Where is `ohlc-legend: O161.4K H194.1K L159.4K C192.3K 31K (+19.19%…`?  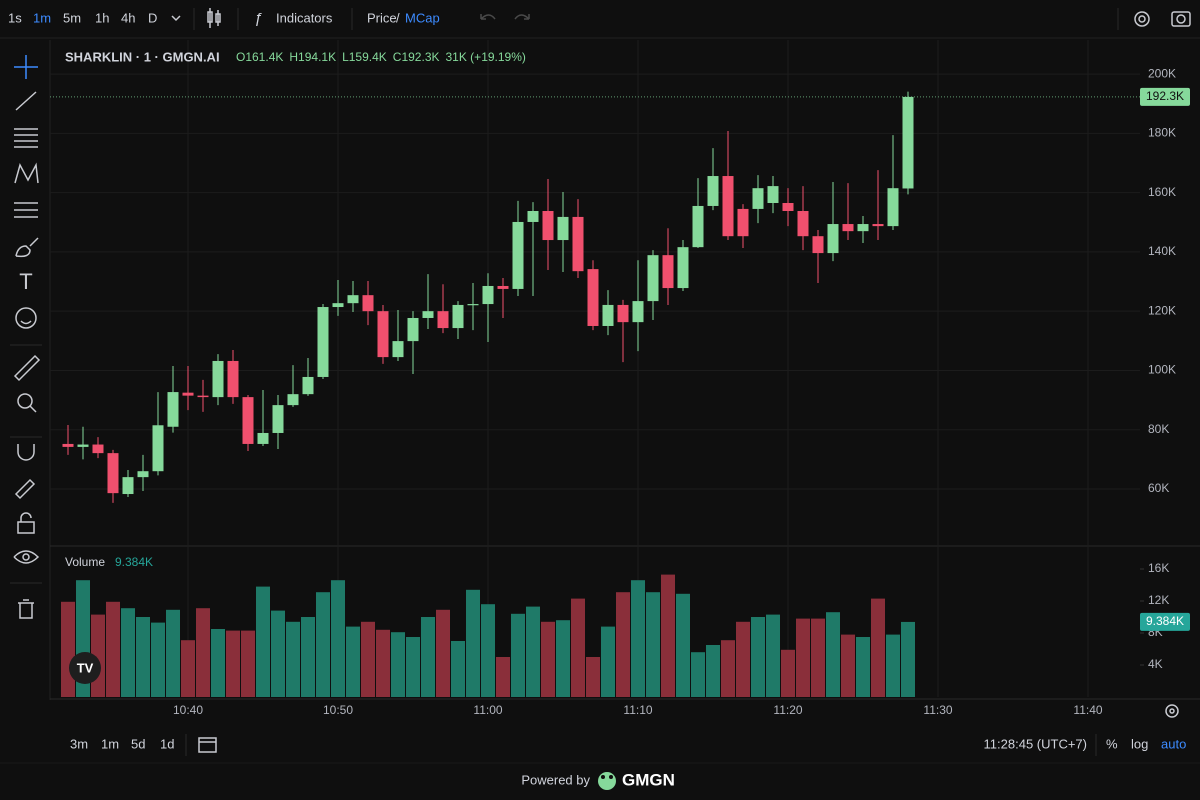
ohlc-legend: O161.4K H194.1K L159.4K C192.3K 31K (+19.19%… is located at coordinates (381, 57).